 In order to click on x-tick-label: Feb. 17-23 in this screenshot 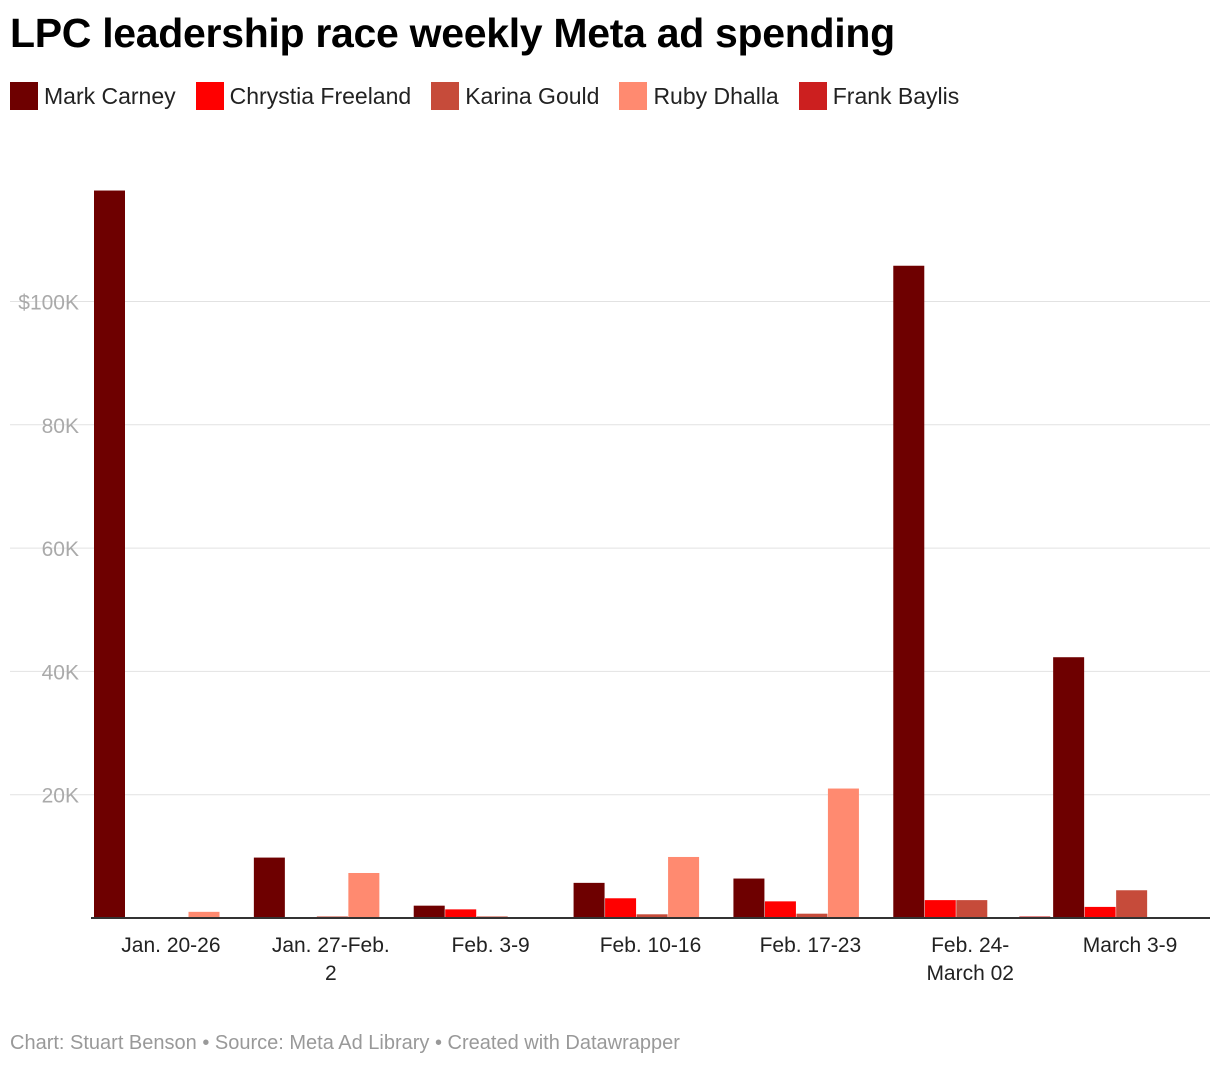, I will do `click(811, 945)`.